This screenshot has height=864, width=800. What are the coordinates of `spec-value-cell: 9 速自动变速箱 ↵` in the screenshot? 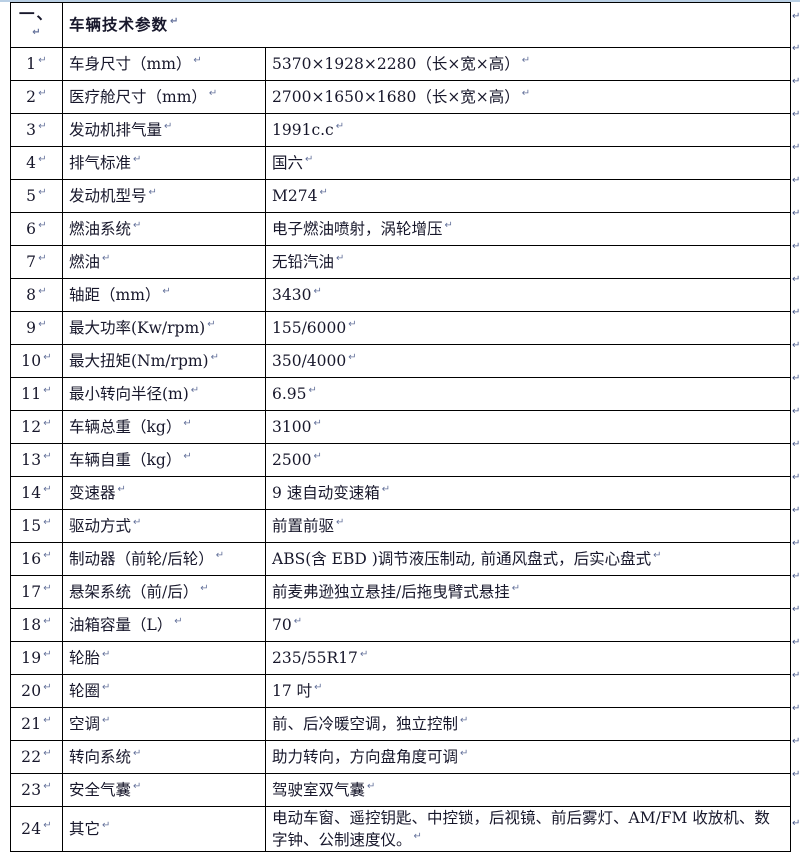 It's located at (528, 493).